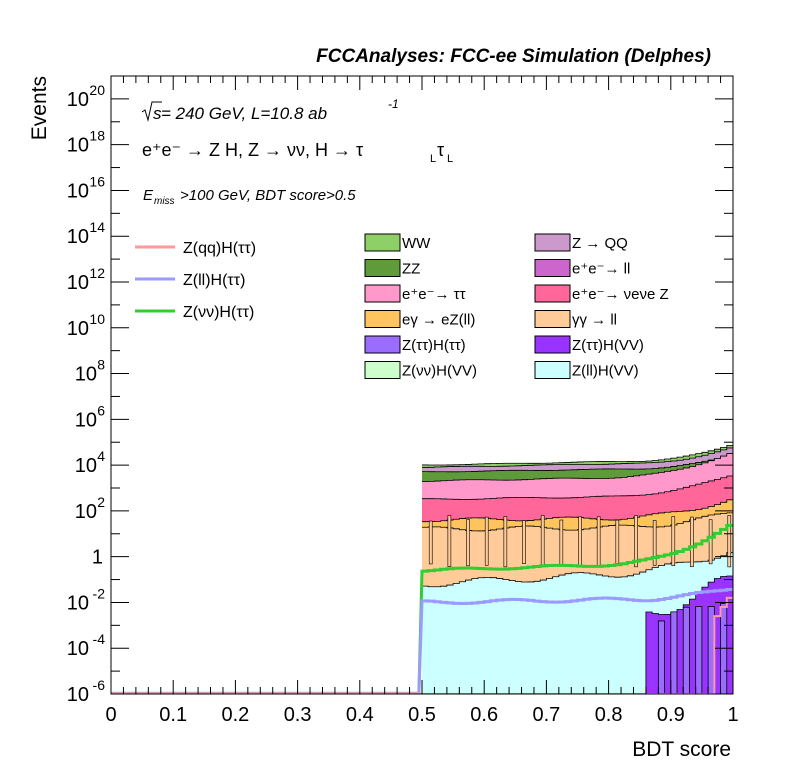 This screenshot has width=796, height=772. What do you see at coordinates (484, 715) in the screenshot?
I see `x-tick-label: 0.6` at bounding box center [484, 715].